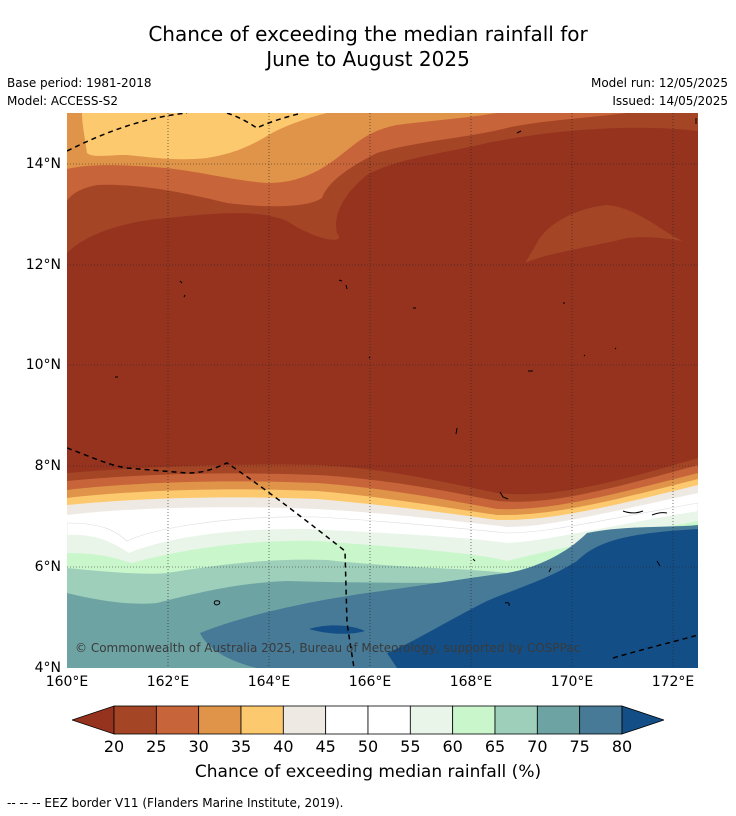  What do you see at coordinates (79, 83) in the screenshot?
I see `base-period: Base period: 1981-2018` at bounding box center [79, 83].